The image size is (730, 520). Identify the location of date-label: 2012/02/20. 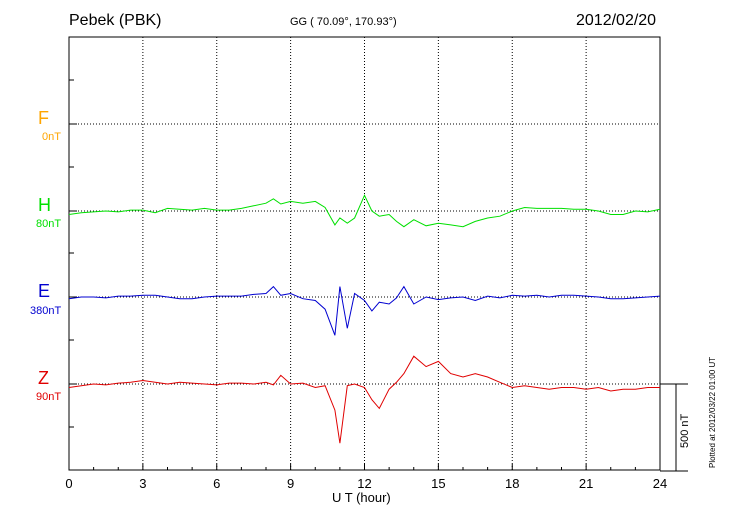
(616, 20).